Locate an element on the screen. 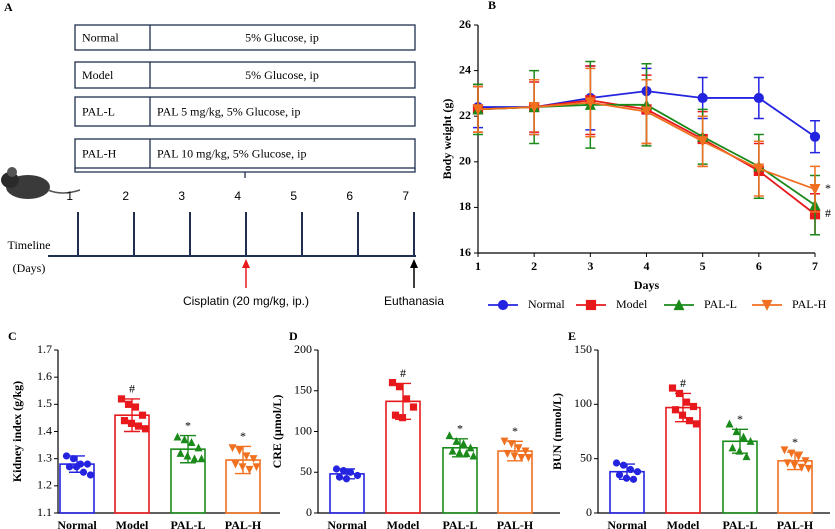  x-tick-label: PAL-H is located at coordinates (795, 523).